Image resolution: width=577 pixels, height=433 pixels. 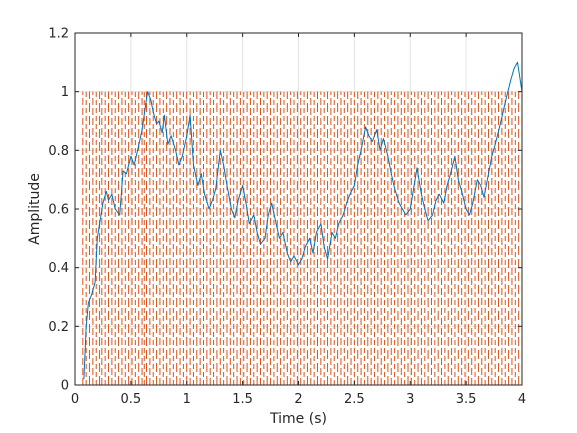 What do you see at coordinates (65, 386) in the screenshot?
I see `y-tick-label-0: 0` at bounding box center [65, 386].